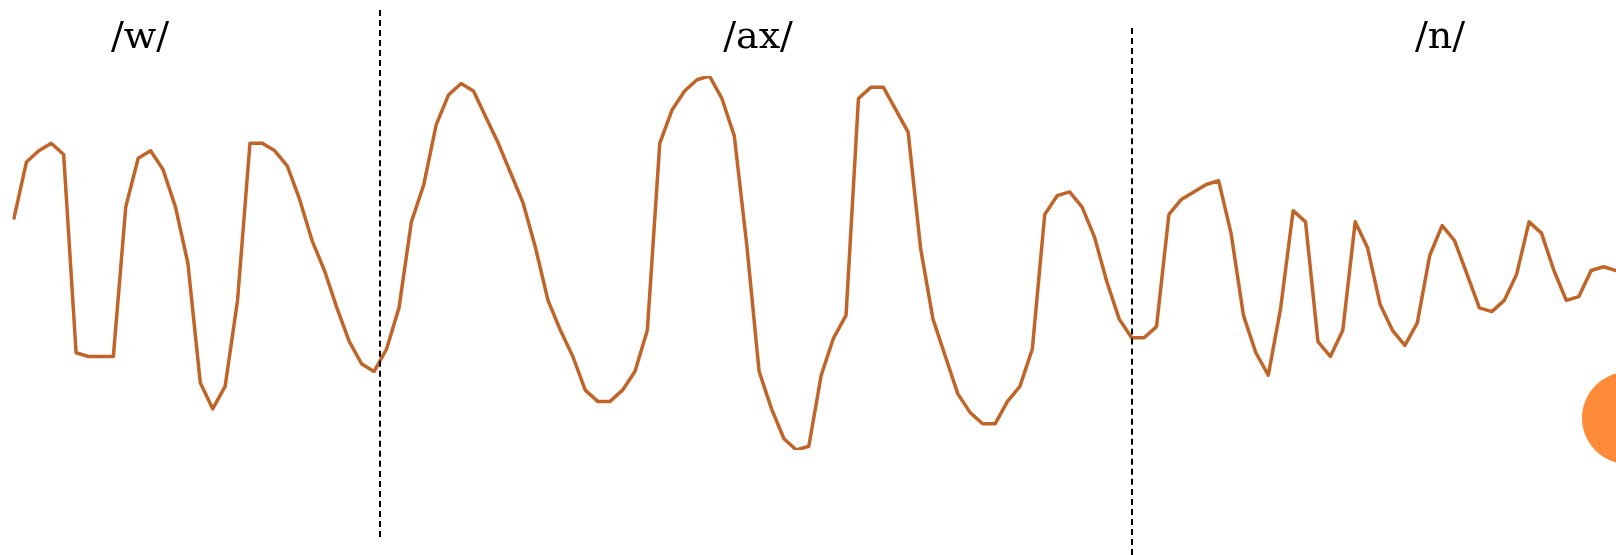  I want to click on text: /n/, so click(1440, 34).